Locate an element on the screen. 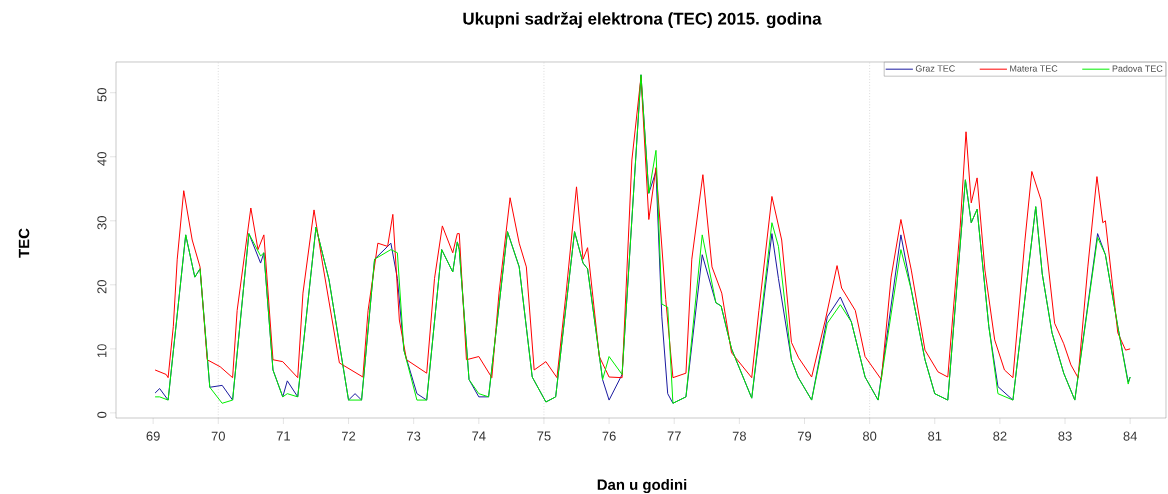 Image resolution: width=1168 pixels, height=494 pixels. x-tick-label: 79 is located at coordinates (804, 436).